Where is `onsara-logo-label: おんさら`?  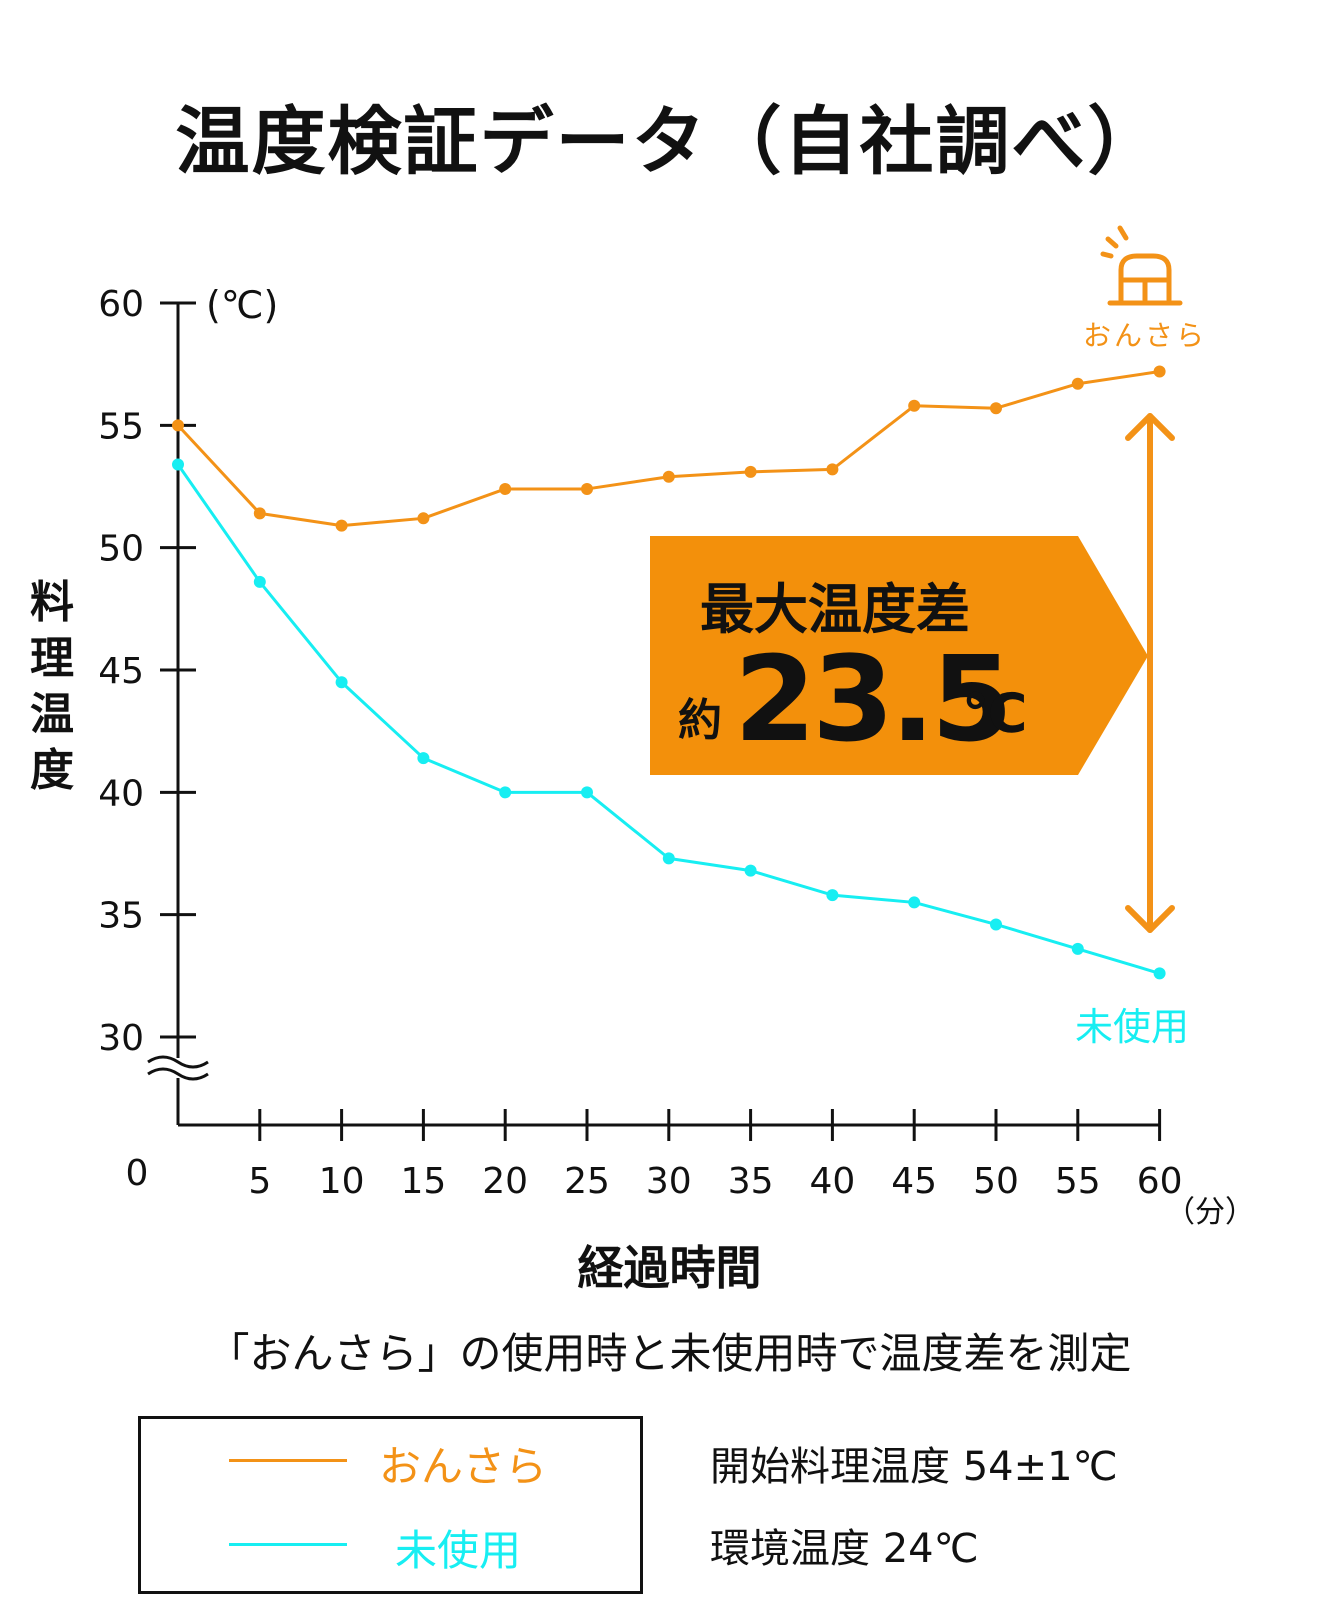 onsara-logo-label: おんさら is located at coordinates (1145, 335).